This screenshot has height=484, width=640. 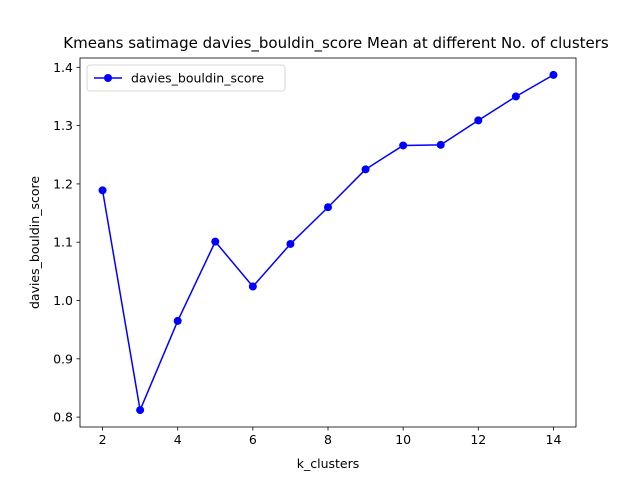 I want to click on x-tick-label: 12, so click(x=478, y=439).